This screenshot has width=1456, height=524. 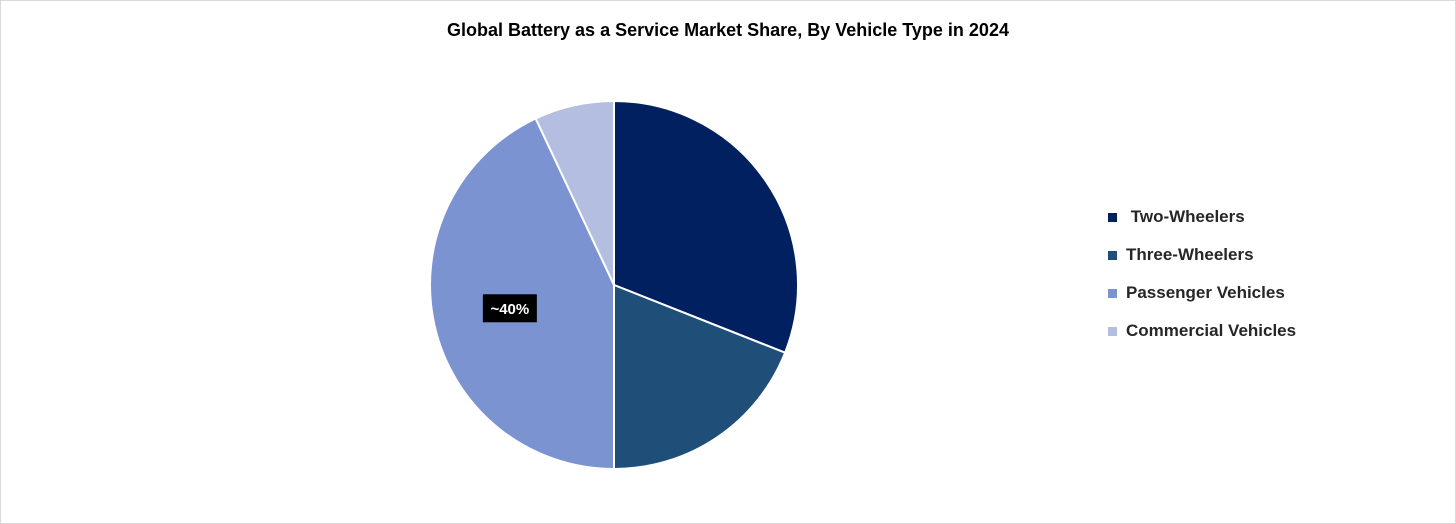 I want to click on data-label-box, so click(x=509, y=308).